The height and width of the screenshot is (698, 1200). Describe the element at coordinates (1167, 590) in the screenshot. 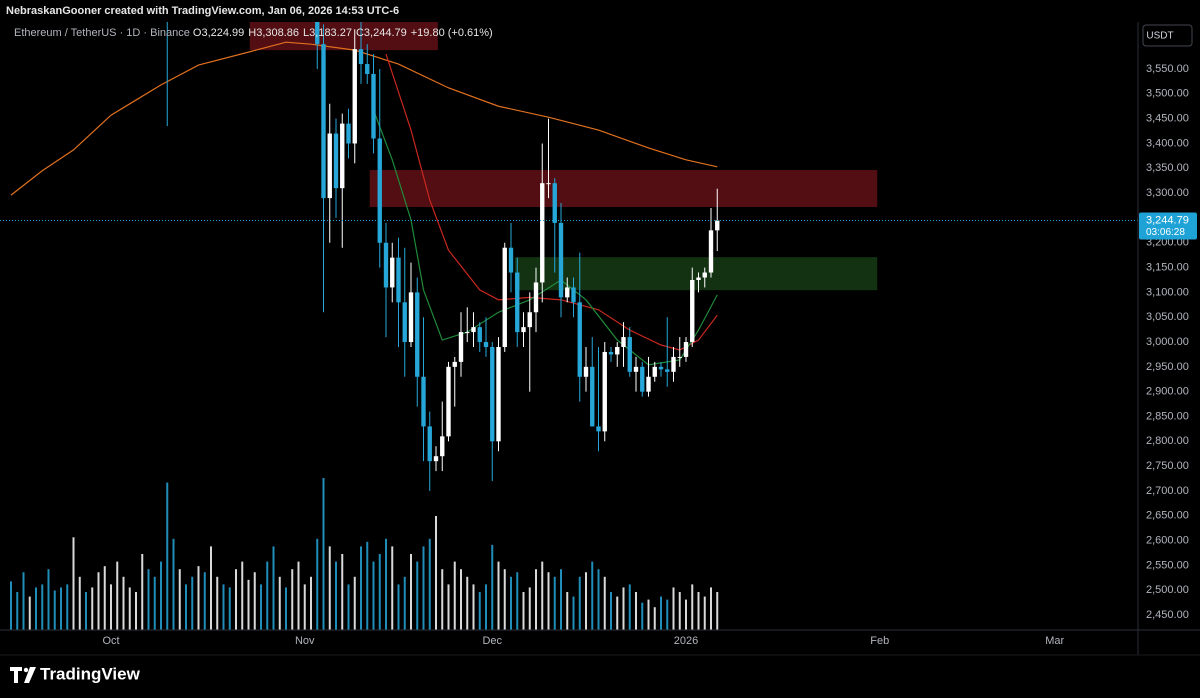

I see `y-tick-label: 2,500.00` at that location.